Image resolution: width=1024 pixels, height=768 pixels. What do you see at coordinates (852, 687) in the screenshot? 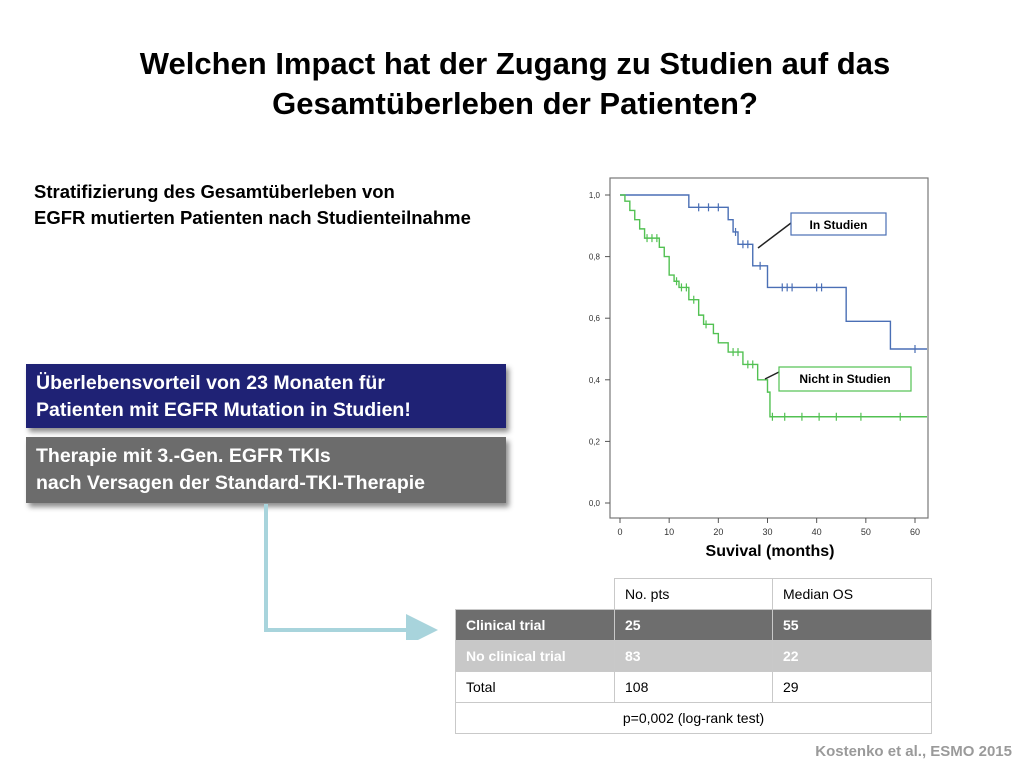
I see `table-cell-median: 29` at bounding box center [852, 687].